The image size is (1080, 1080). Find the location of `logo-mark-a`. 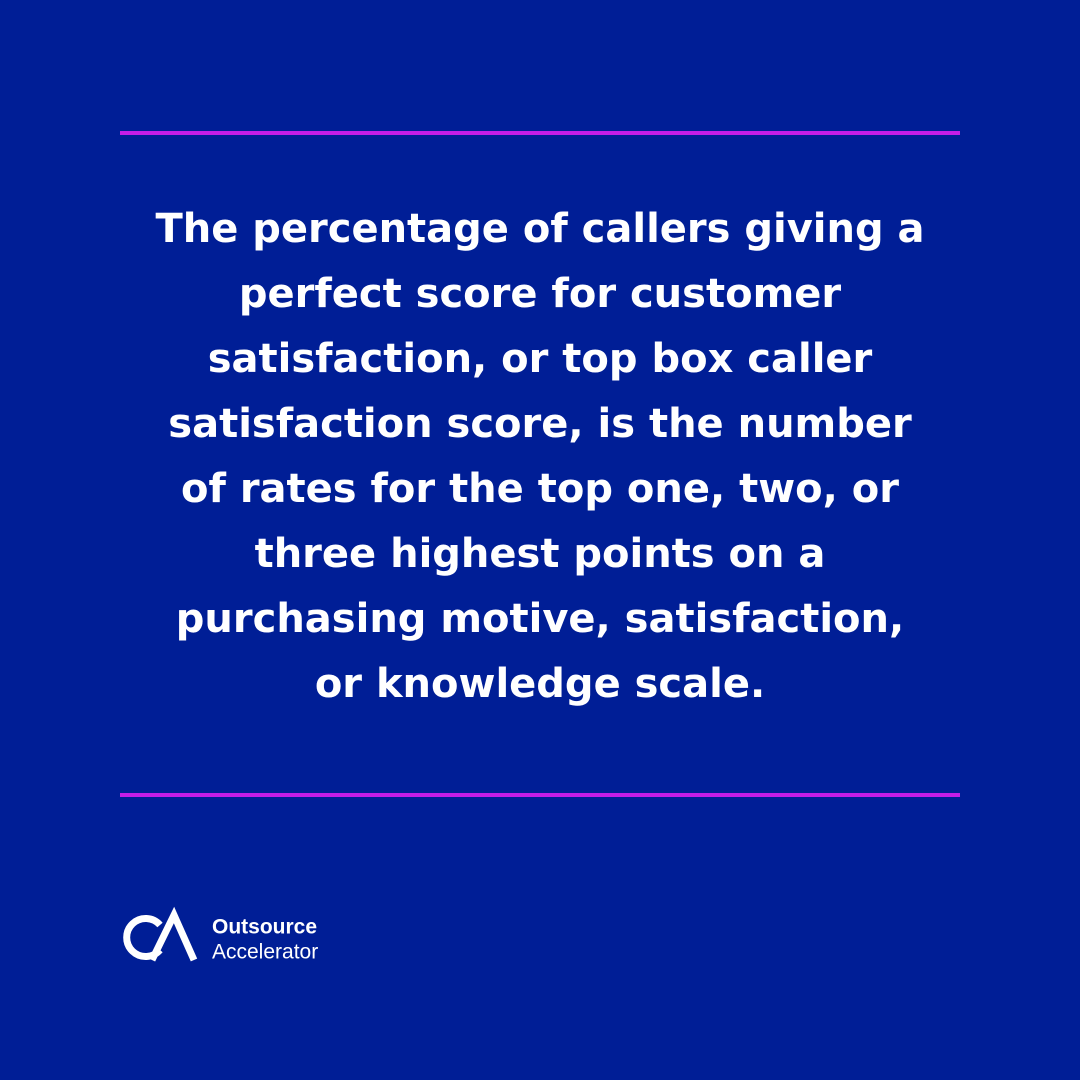

logo-mark-a is located at coordinates (173, 934).